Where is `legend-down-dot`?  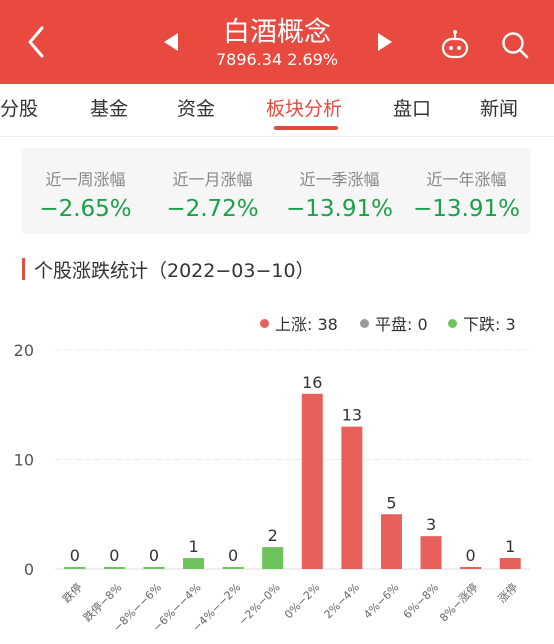 legend-down-dot is located at coordinates (452, 323).